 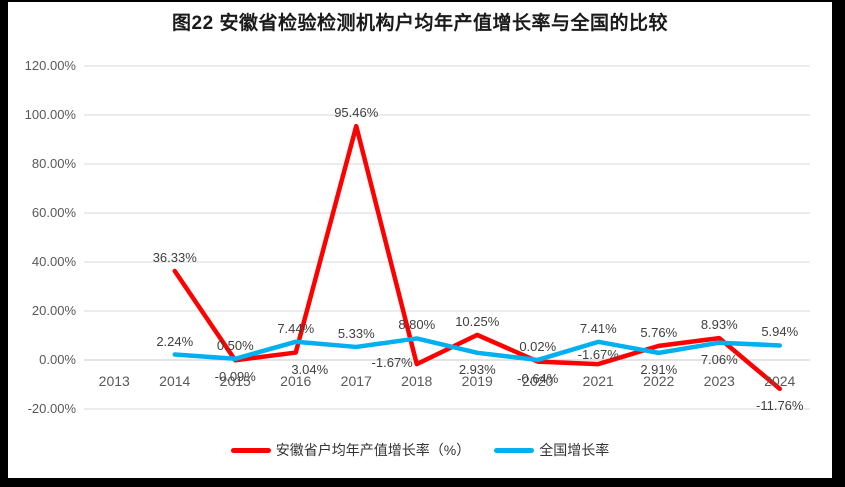 I want to click on x-axis-tick-label: 2018, so click(x=417, y=381).